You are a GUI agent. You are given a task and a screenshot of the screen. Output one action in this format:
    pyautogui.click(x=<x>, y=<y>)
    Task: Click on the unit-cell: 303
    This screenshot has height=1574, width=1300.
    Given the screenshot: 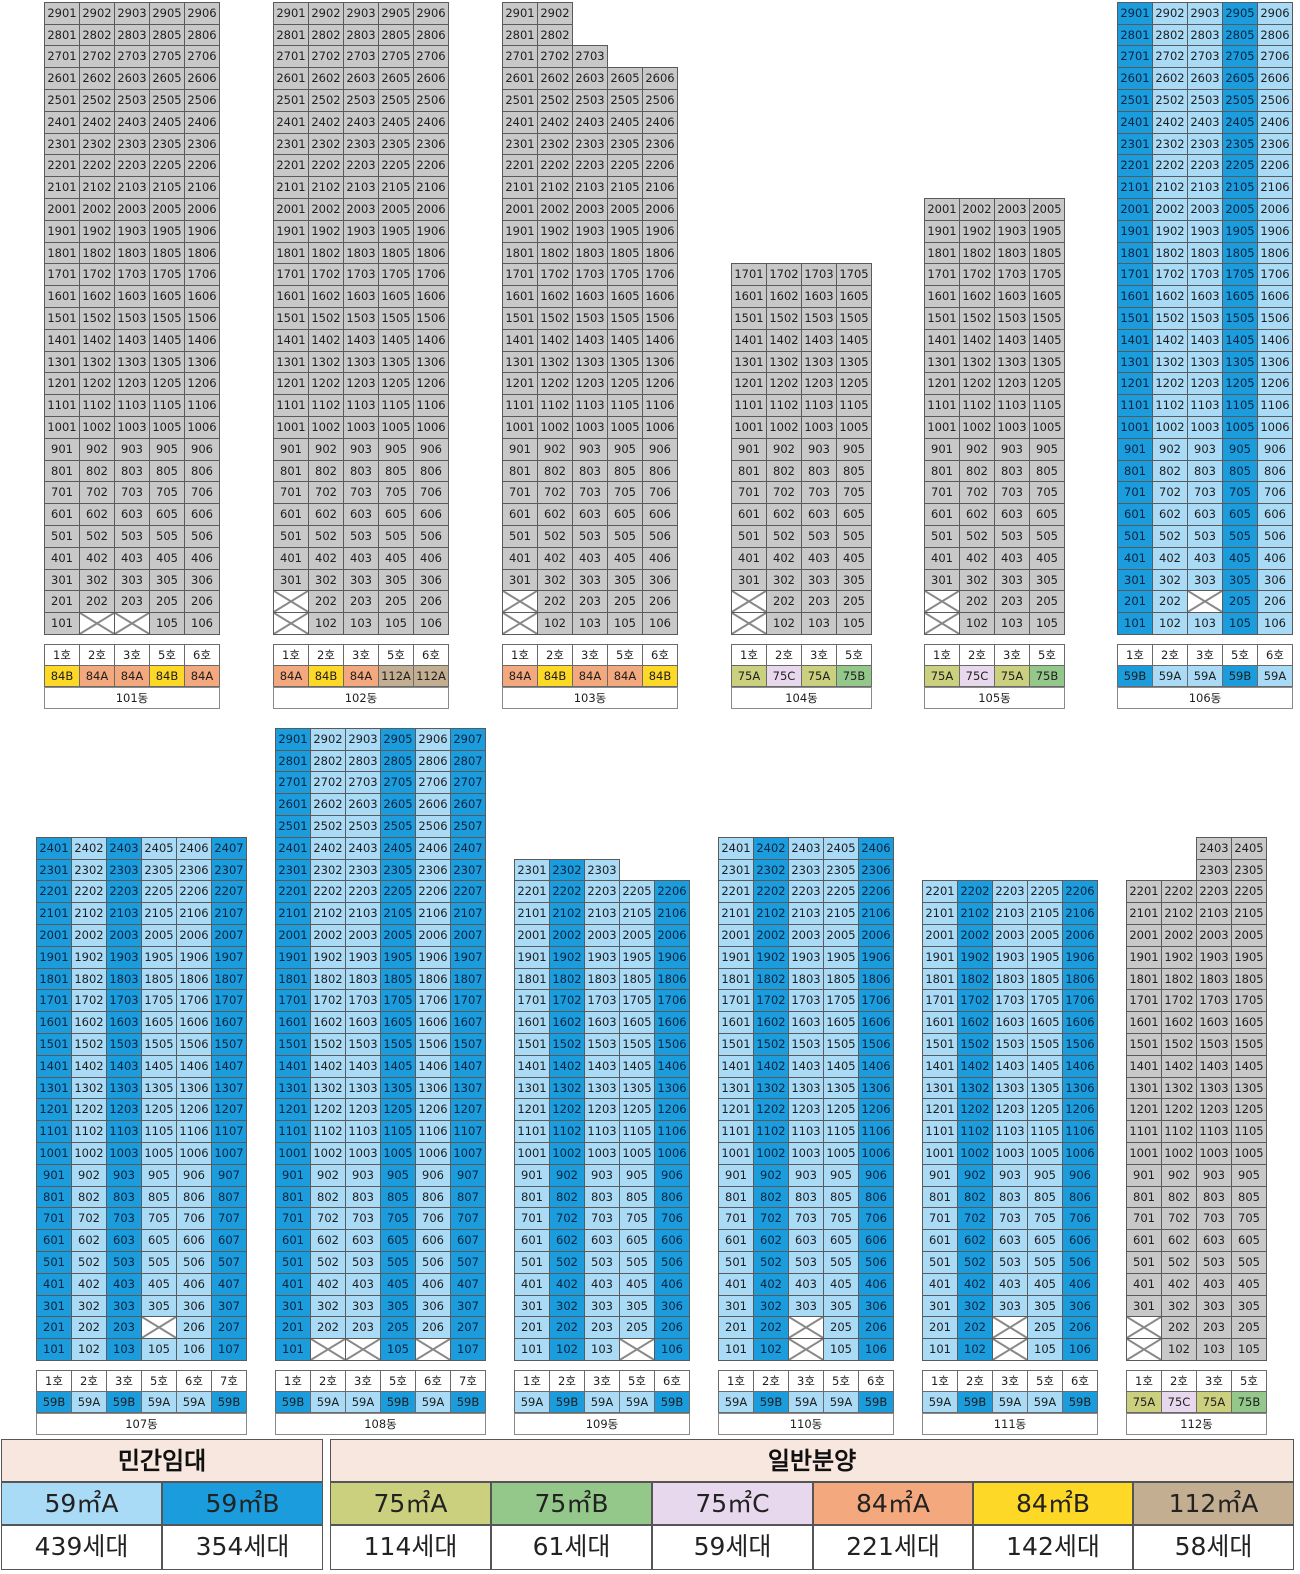 What is the action you would take?
    pyautogui.click(x=1012, y=580)
    